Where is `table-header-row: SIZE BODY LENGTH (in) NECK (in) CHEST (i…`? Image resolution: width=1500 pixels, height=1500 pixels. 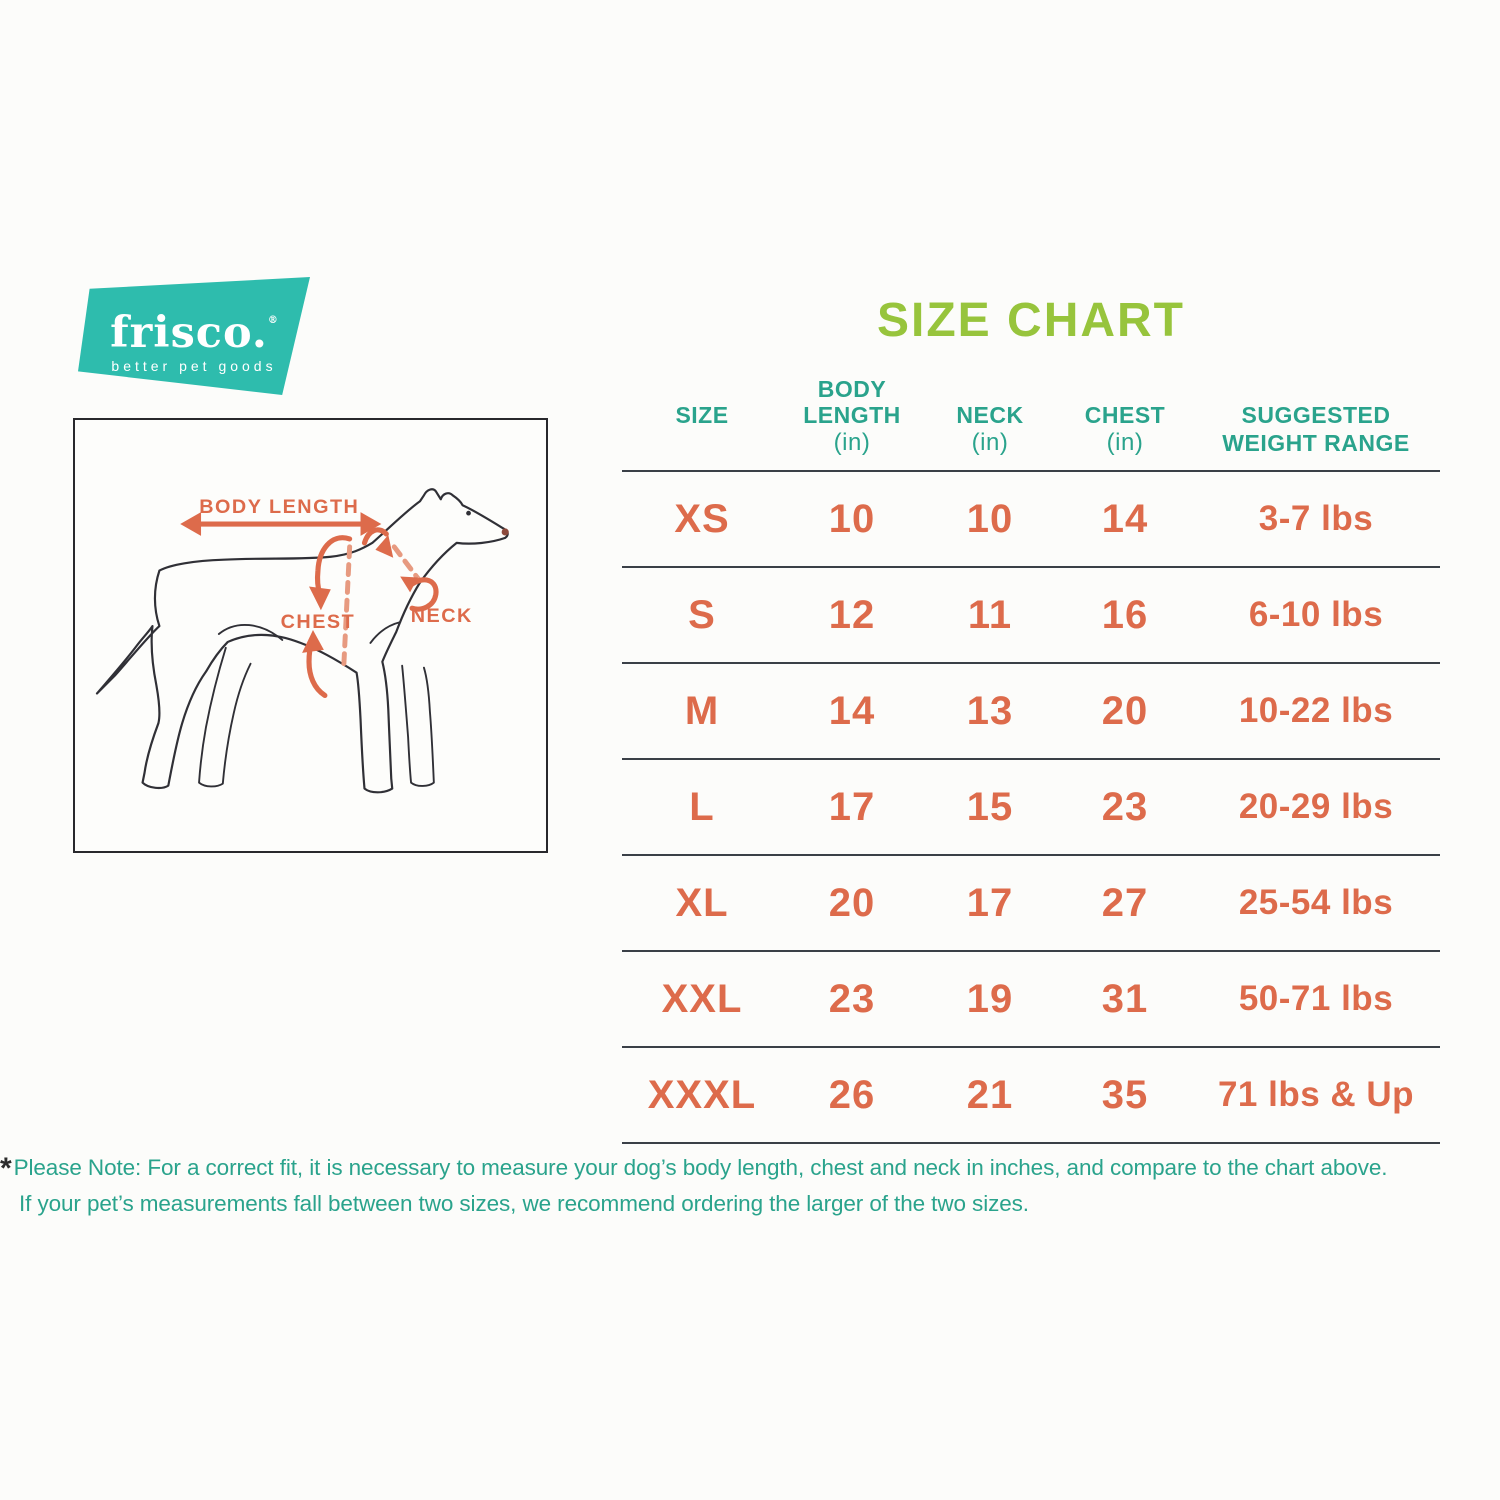
table-header-row: SIZE BODY LENGTH (in) NECK (in) CHEST (i… is located at coordinates (1031, 420).